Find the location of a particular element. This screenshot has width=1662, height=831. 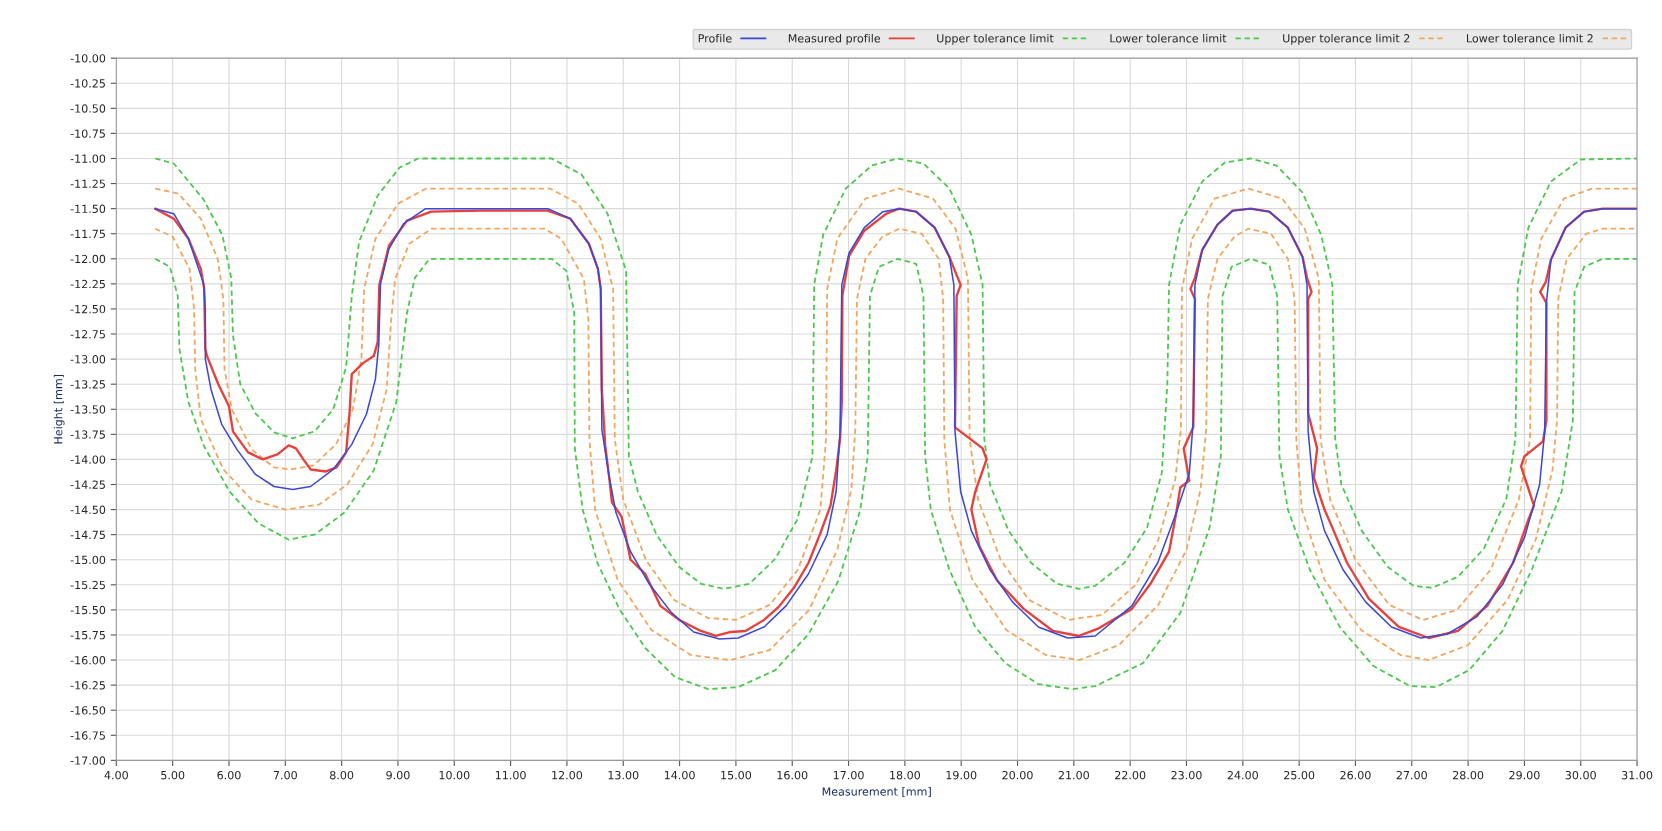

y-tick-label: -13.50 is located at coordinates (88, 409).